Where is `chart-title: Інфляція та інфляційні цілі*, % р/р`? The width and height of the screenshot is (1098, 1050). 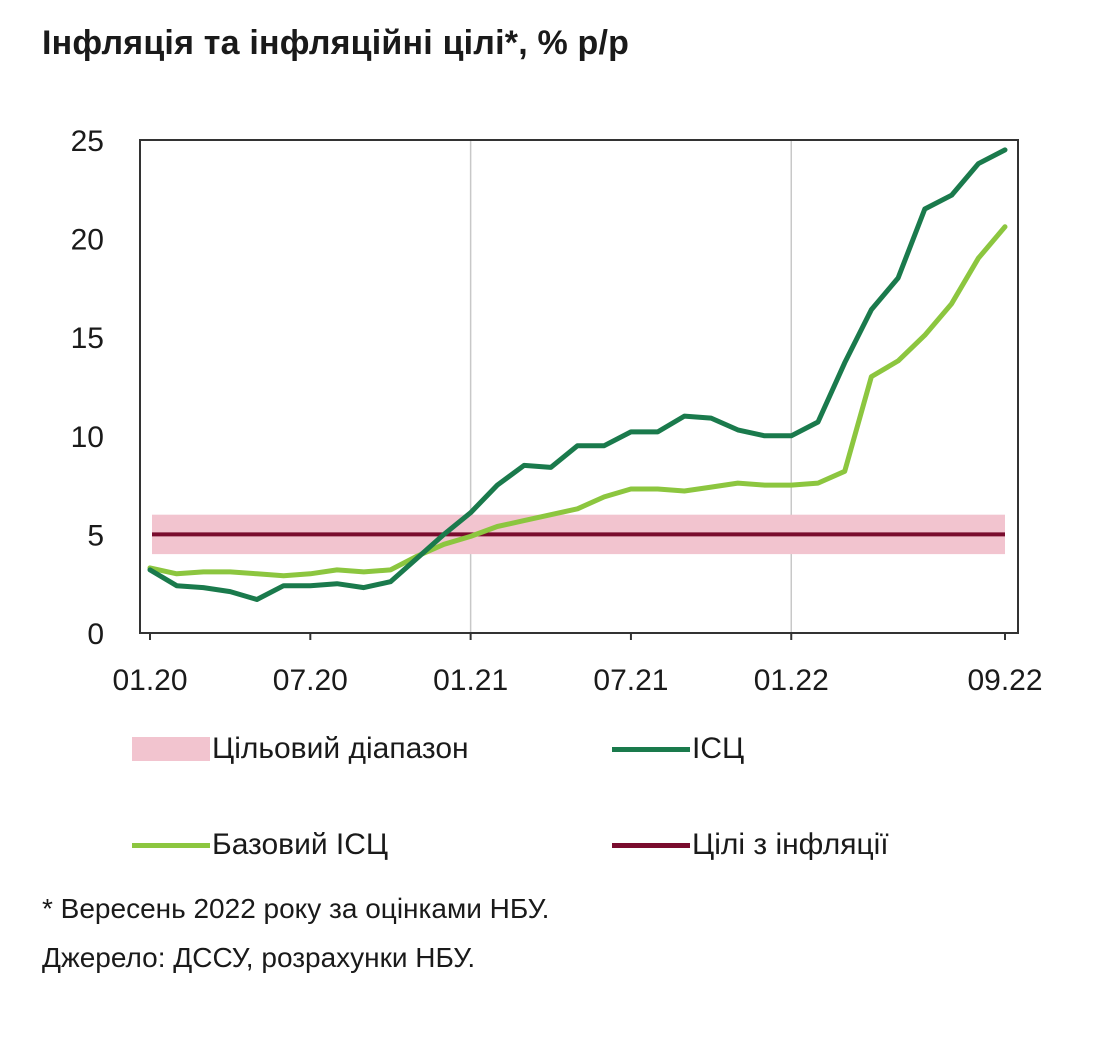 chart-title: Інфляція та інфляційні цілі*, % р/р is located at coordinates (336, 43).